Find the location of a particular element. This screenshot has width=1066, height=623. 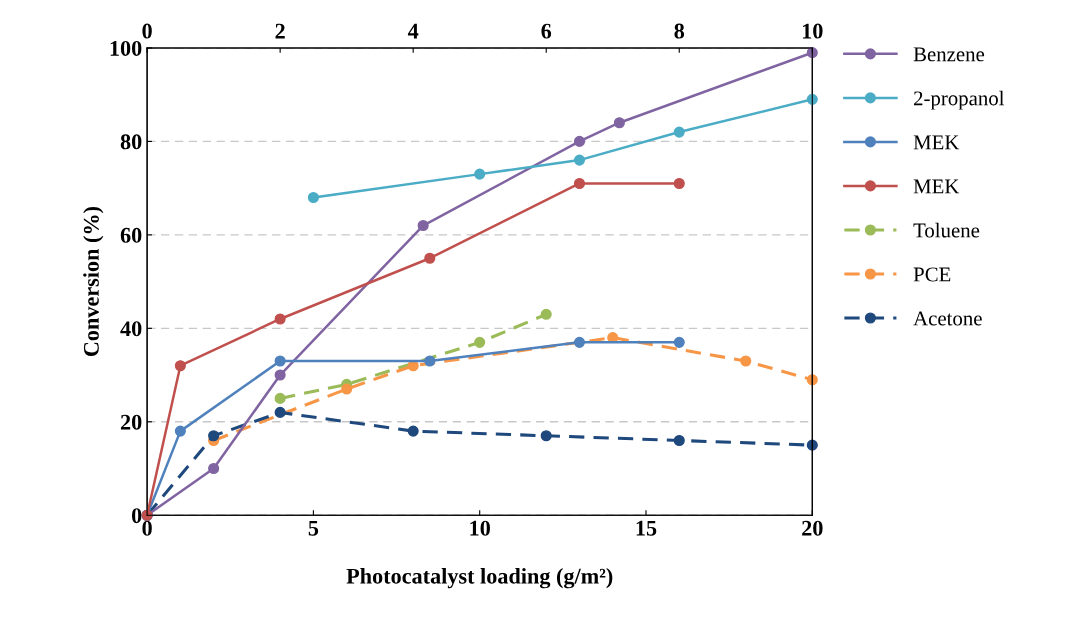

x-tick-label: 10 is located at coordinates (480, 528).